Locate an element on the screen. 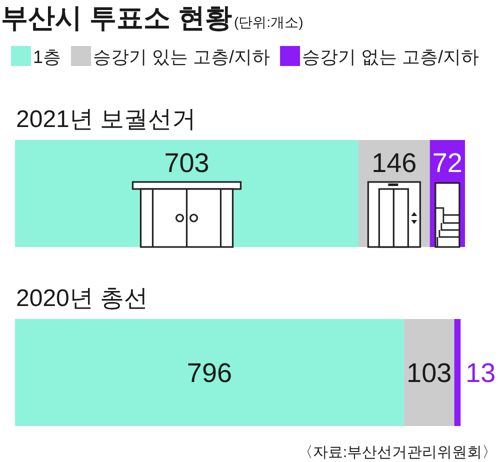 The width and height of the screenshot is (500, 462). text: 〈자료:부산선거관리위원회〉 is located at coordinates (397, 452).